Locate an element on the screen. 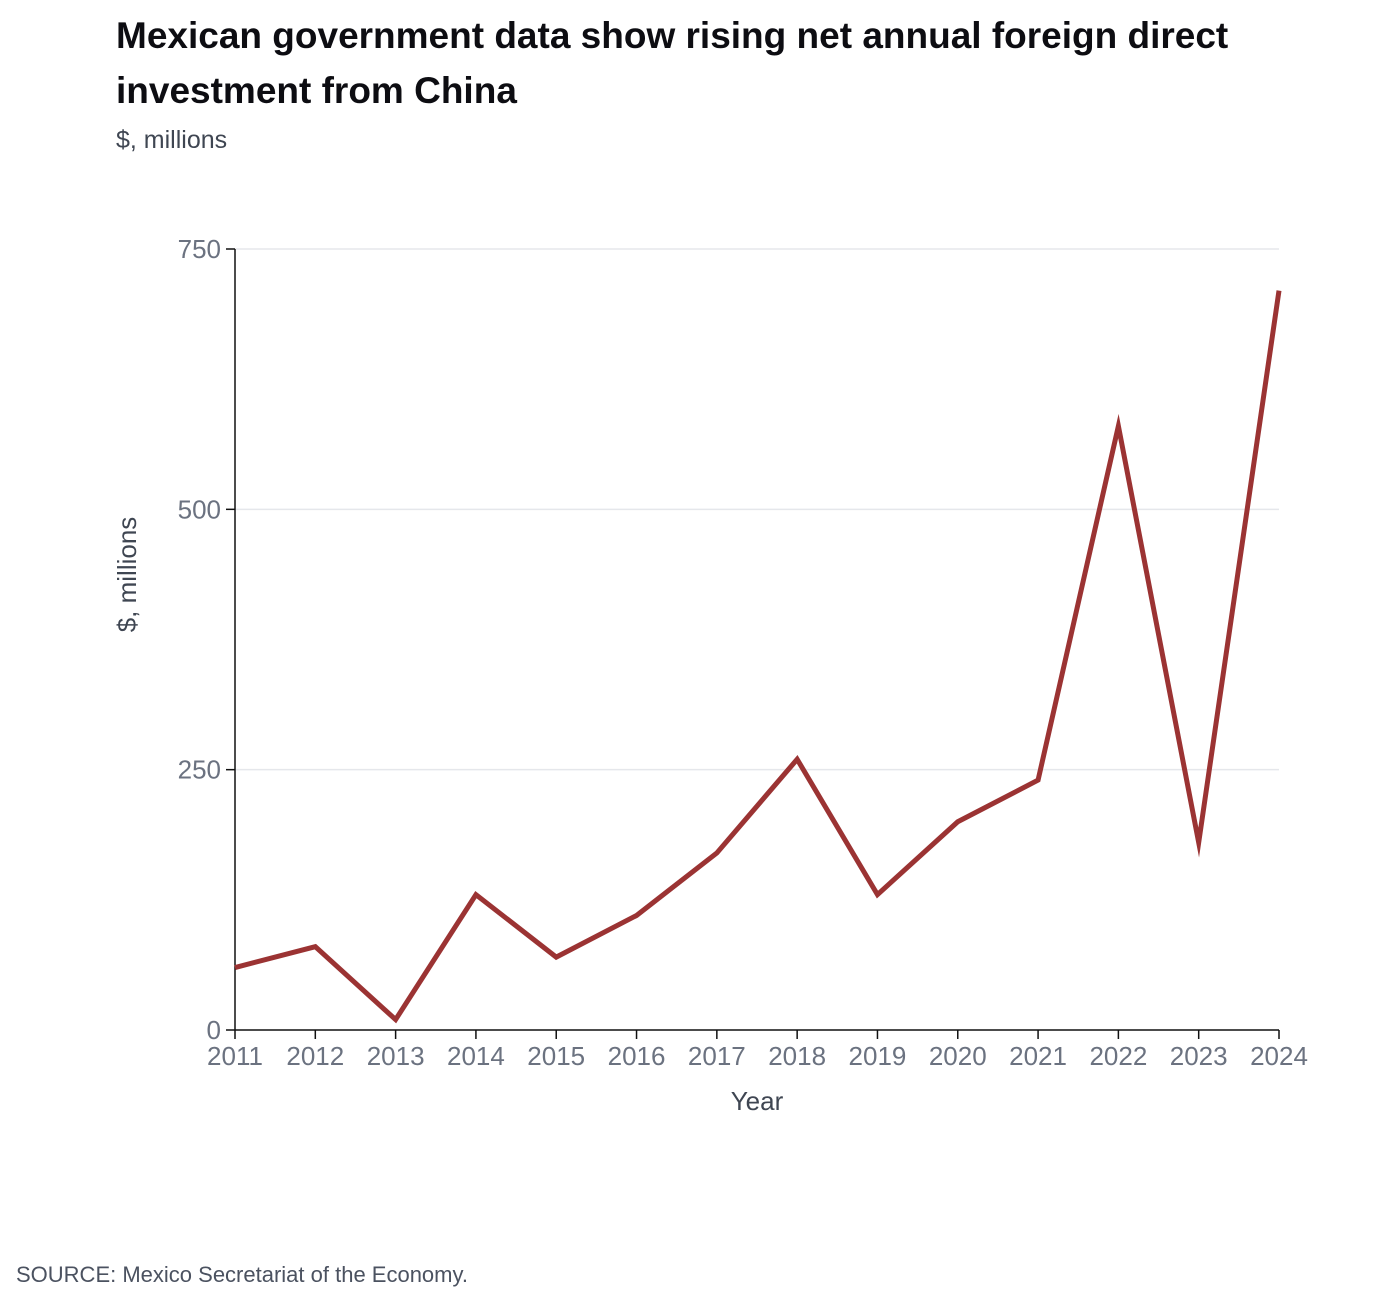 Image resolution: width=1376 pixels, height=1312 pixels. x-tick-label: 2012 is located at coordinates (315, 1056).